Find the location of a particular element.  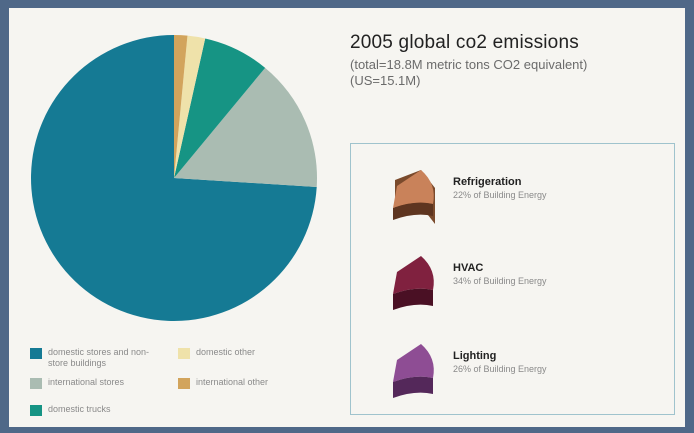

legend-item-domestic-other: domestic other is located at coordinates (247, 353).